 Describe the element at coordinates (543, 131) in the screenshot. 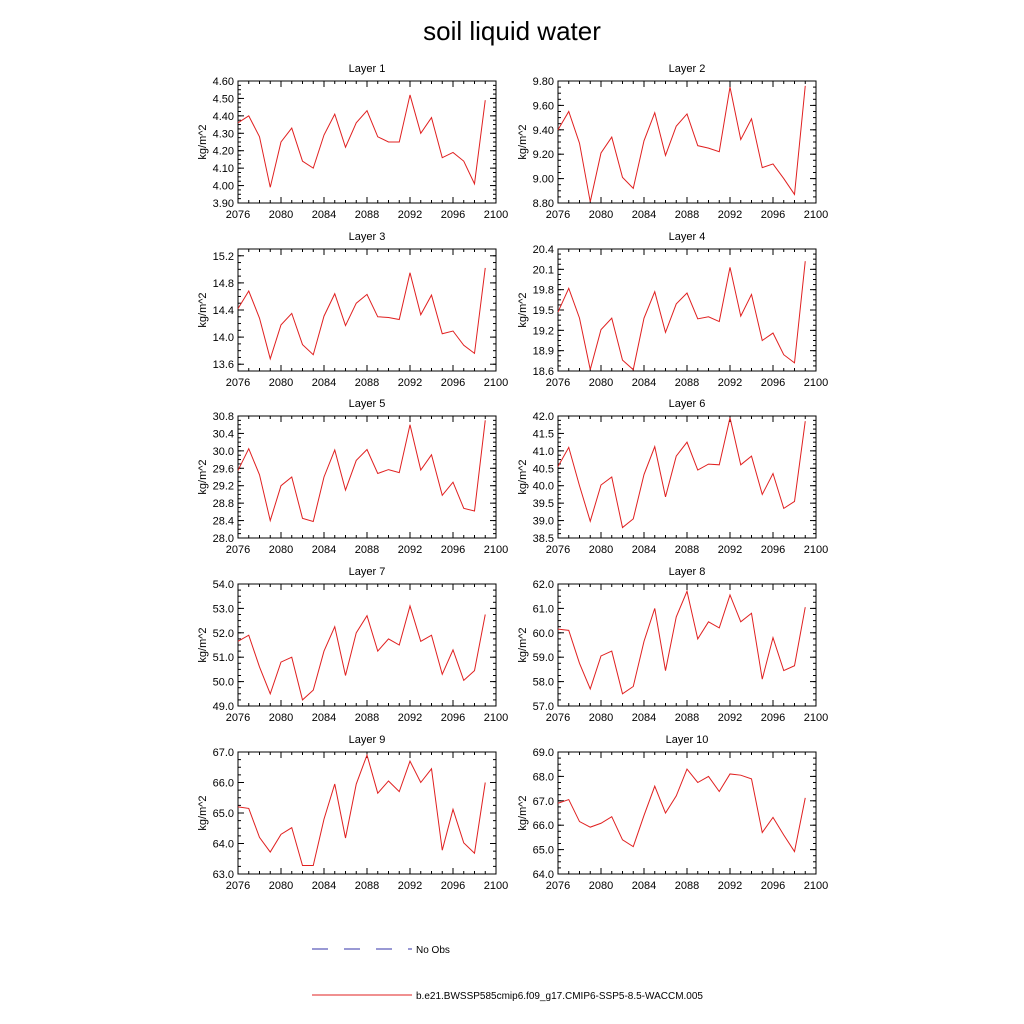

I see `y-tick-label: 9.40` at that location.